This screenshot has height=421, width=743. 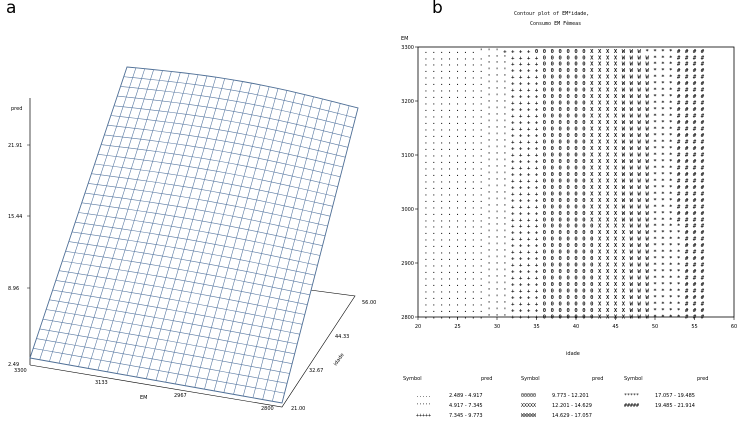 What do you see at coordinates (13, 289) in the screenshot?
I see `z-tick-label: 8.96` at bounding box center [13, 289].